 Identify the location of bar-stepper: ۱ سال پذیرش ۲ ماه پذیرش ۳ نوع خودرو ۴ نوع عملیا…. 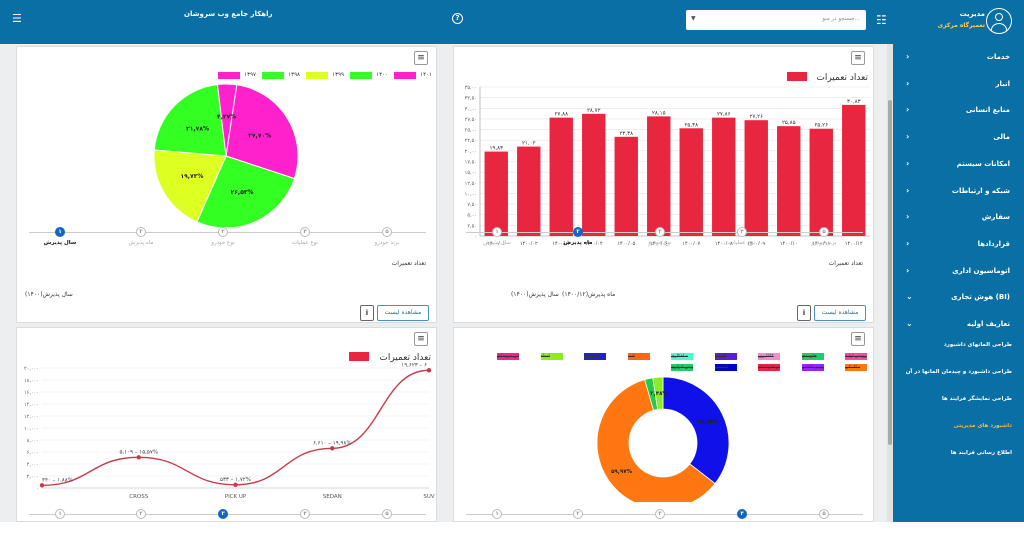
(664, 238).